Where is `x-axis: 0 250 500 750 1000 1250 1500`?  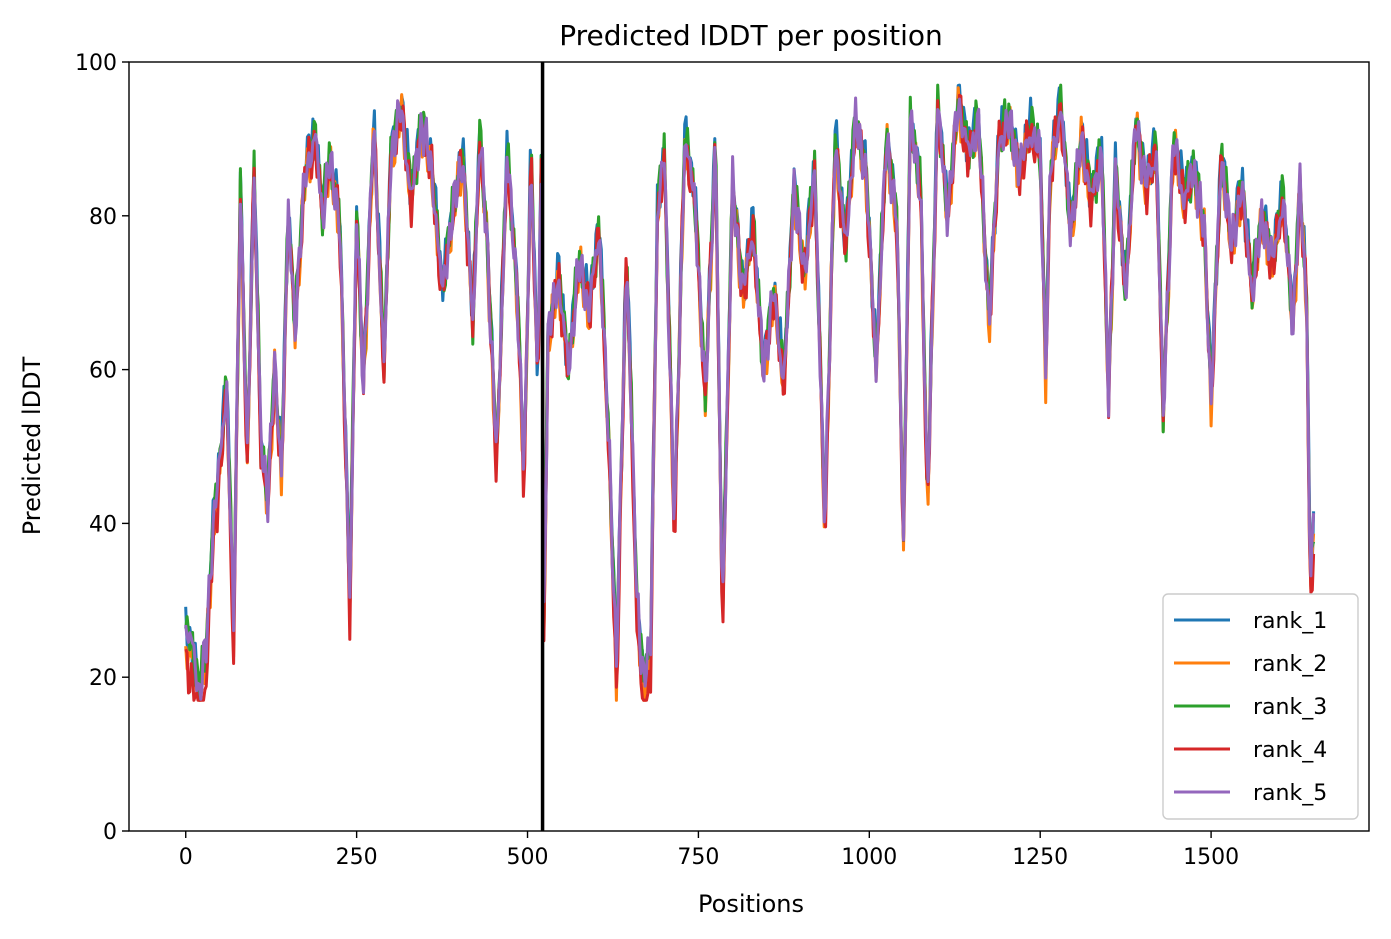
x-axis: 0 250 500 750 1000 1250 1500 is located at coordinates (709, 850).